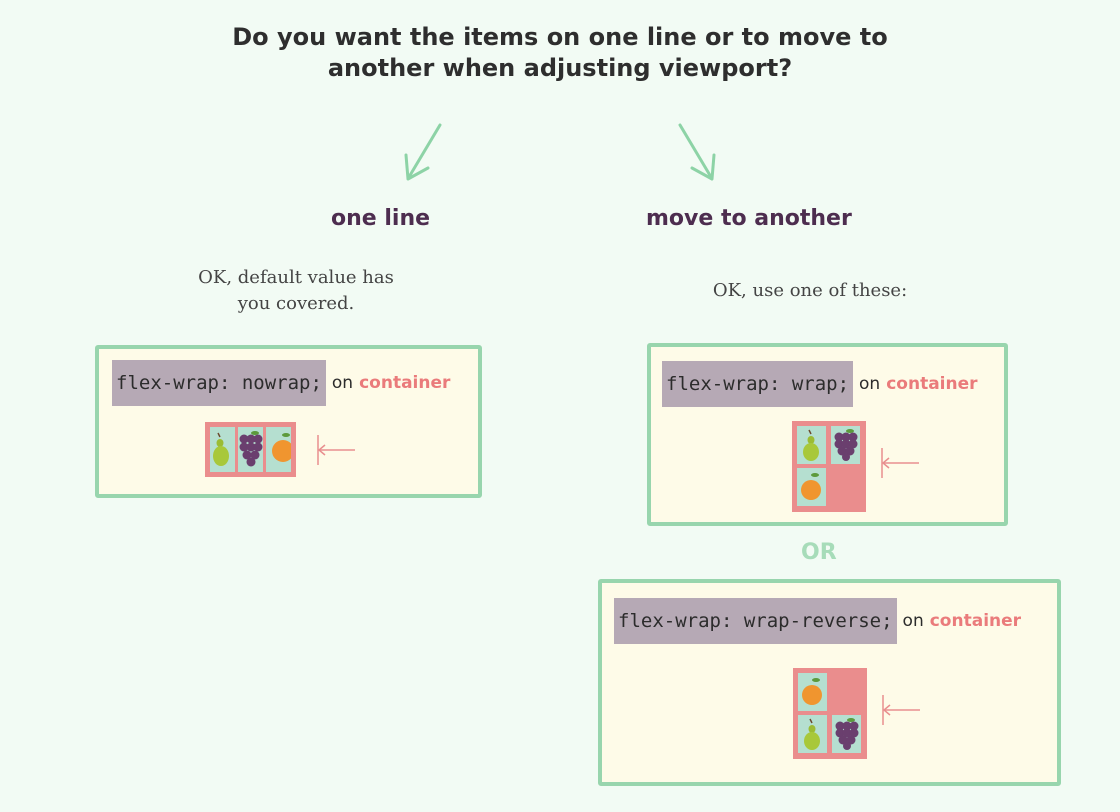 The height and width of the screenshot is (812, 1120). I want to click on code-row-wrap: flex-wrap: wrap; on container, so click(820, 384).